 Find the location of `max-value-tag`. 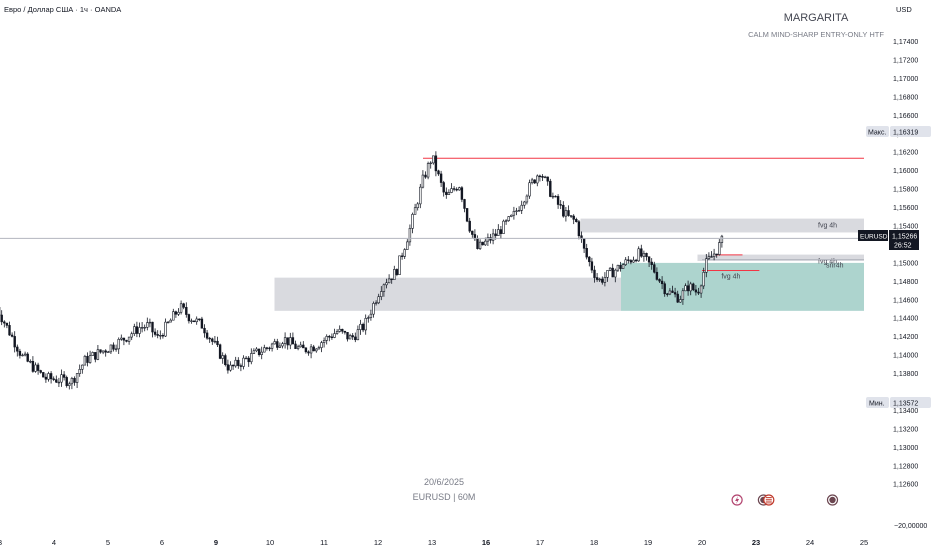

max-value-tag is located at coordinates (910, 131).